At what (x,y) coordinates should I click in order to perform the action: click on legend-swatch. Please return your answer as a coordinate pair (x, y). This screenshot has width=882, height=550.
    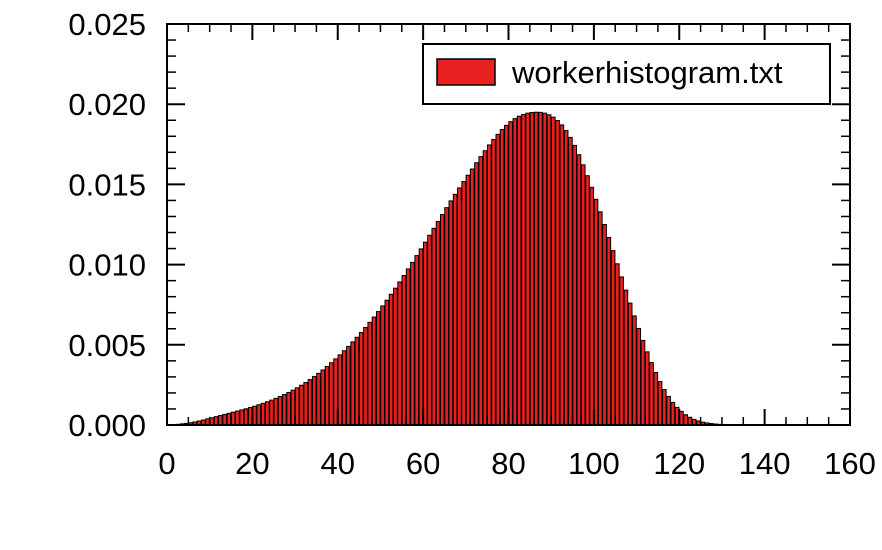
    Looking at the image, I should click on (466, 72).